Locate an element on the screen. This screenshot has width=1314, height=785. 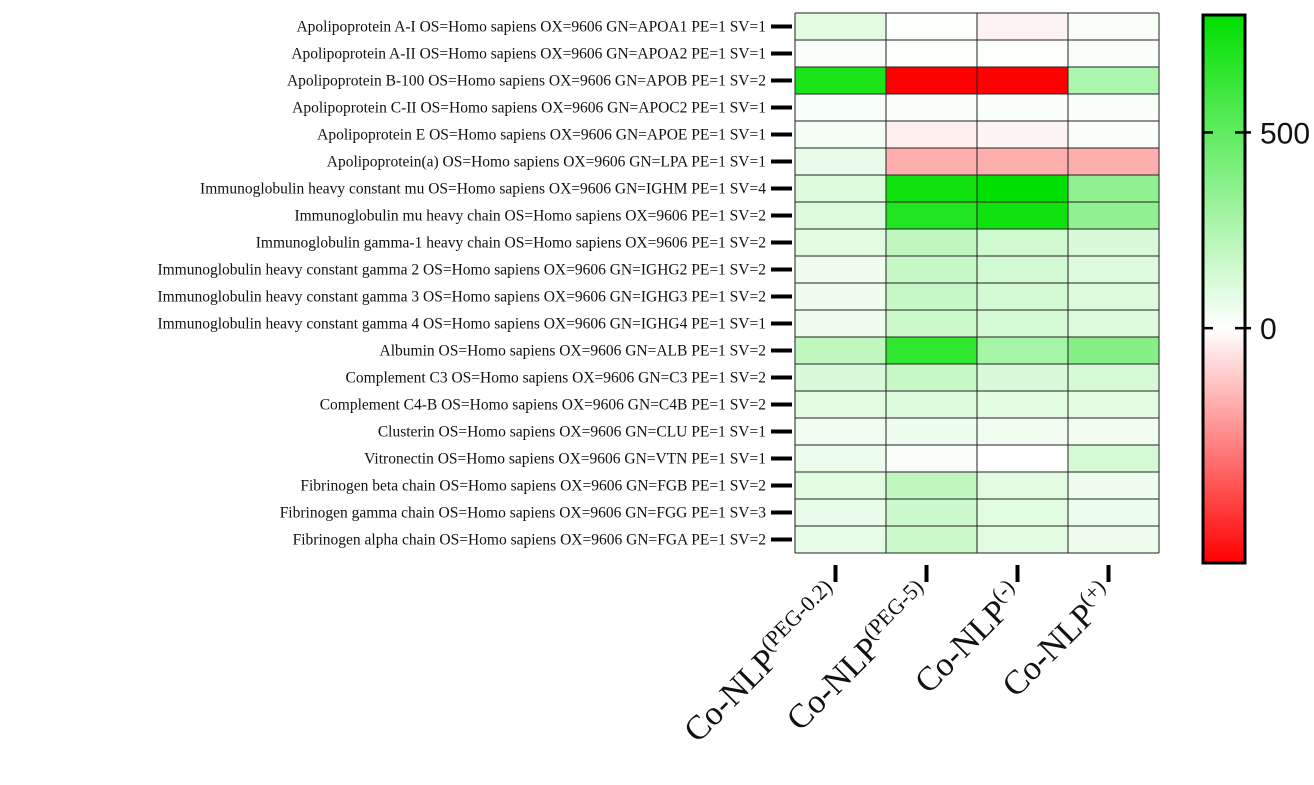
heatmap-cell-r8-c0 is located at coordinates (840, 242).